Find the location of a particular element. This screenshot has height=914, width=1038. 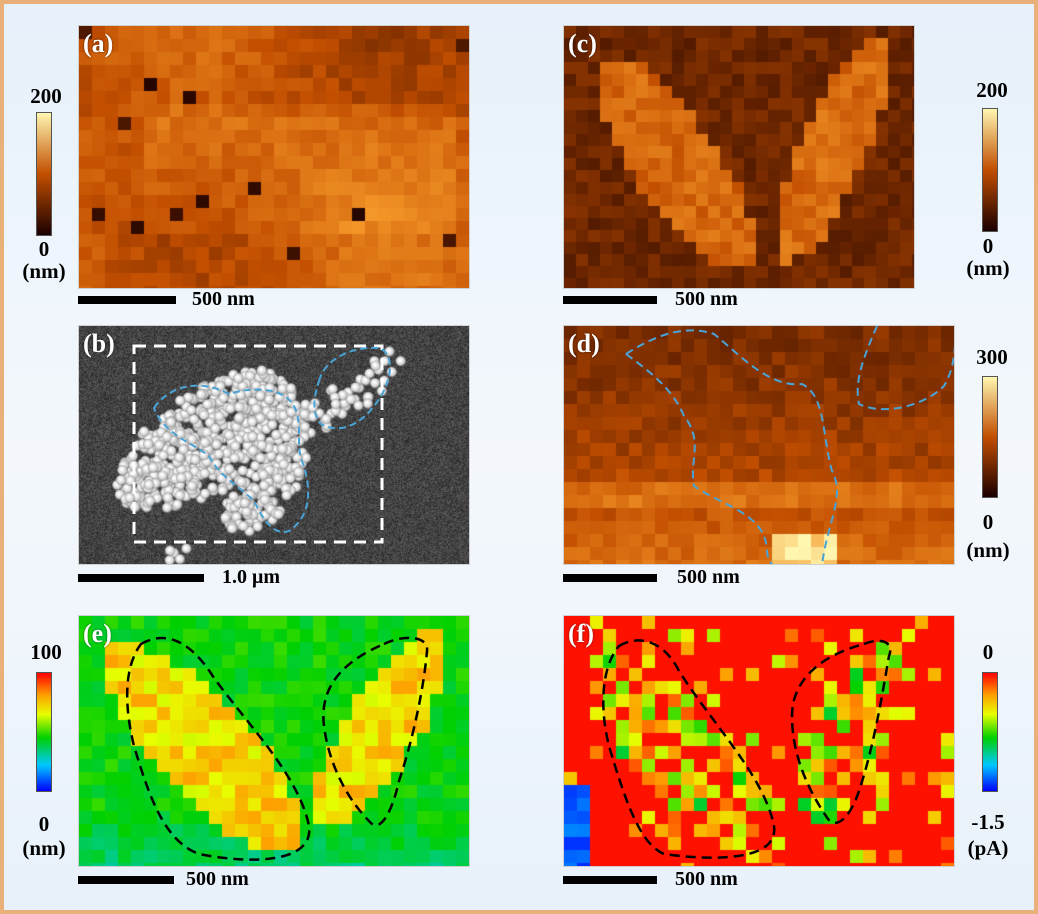

panel-f-label: (f) is located at coordinates (581, 633).